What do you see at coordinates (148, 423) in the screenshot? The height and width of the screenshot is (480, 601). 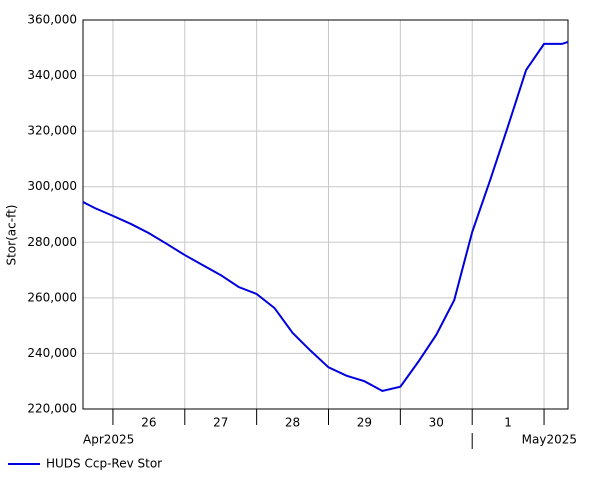 I see `x-tick-label: 26` at bounding box center [148, 423].